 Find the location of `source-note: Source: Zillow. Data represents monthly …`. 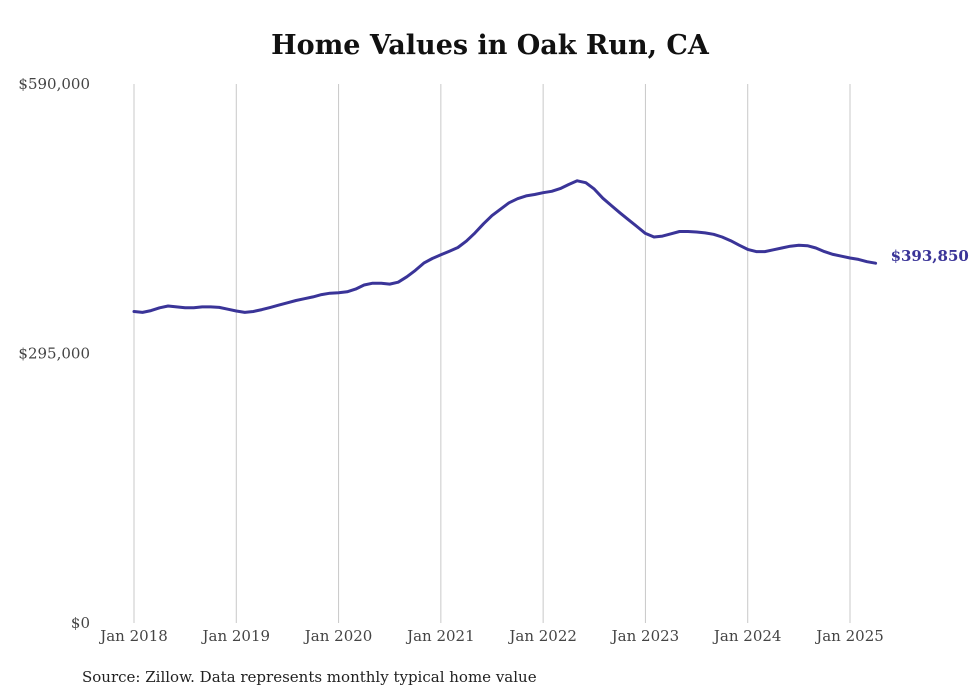

source-note: Source: Zillow. Data represents monthly … is located at coordinates (309, 677).